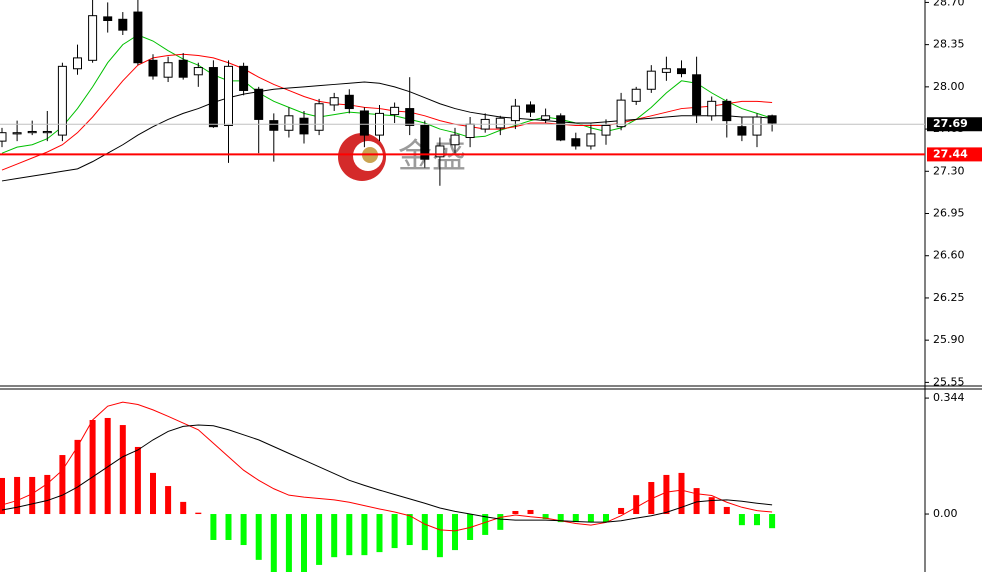 The height and width of the screenshot is (572, 982). Describe the element at coordinates (950, 123) in the screenshot. I see `price-level-label: 27.69` at that location.